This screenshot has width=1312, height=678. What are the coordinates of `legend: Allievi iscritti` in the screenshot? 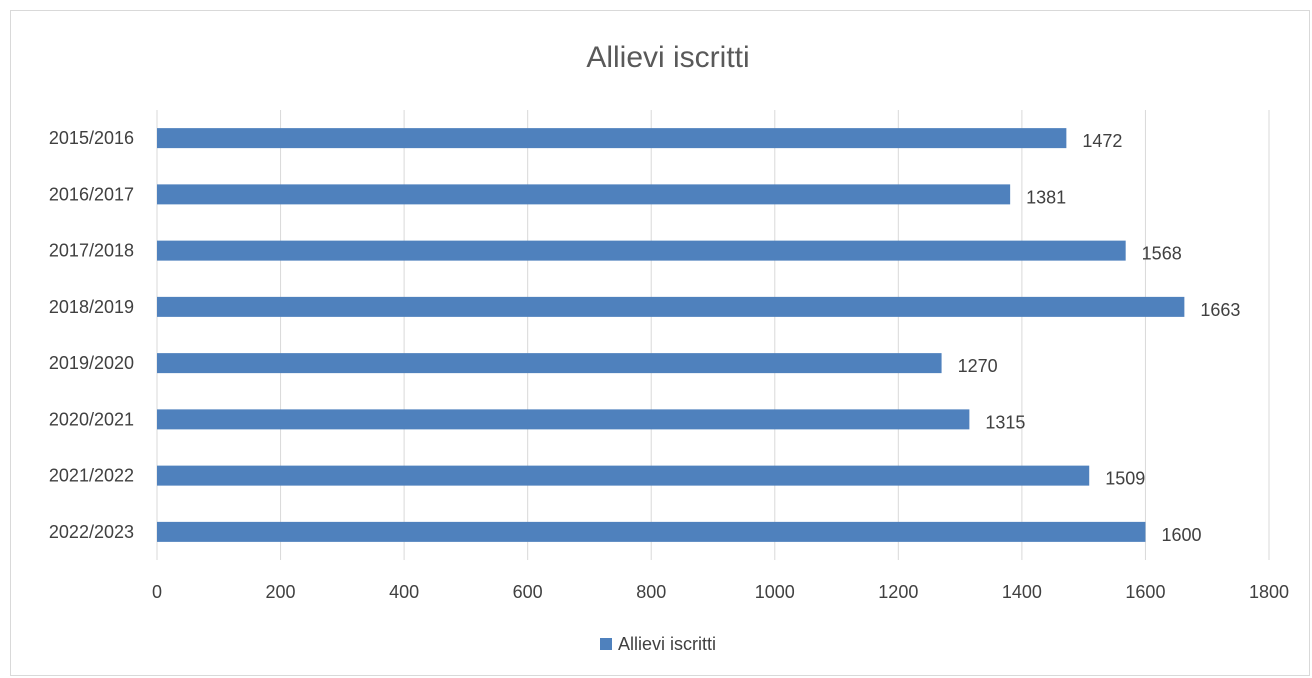 It's located at (658, 644).